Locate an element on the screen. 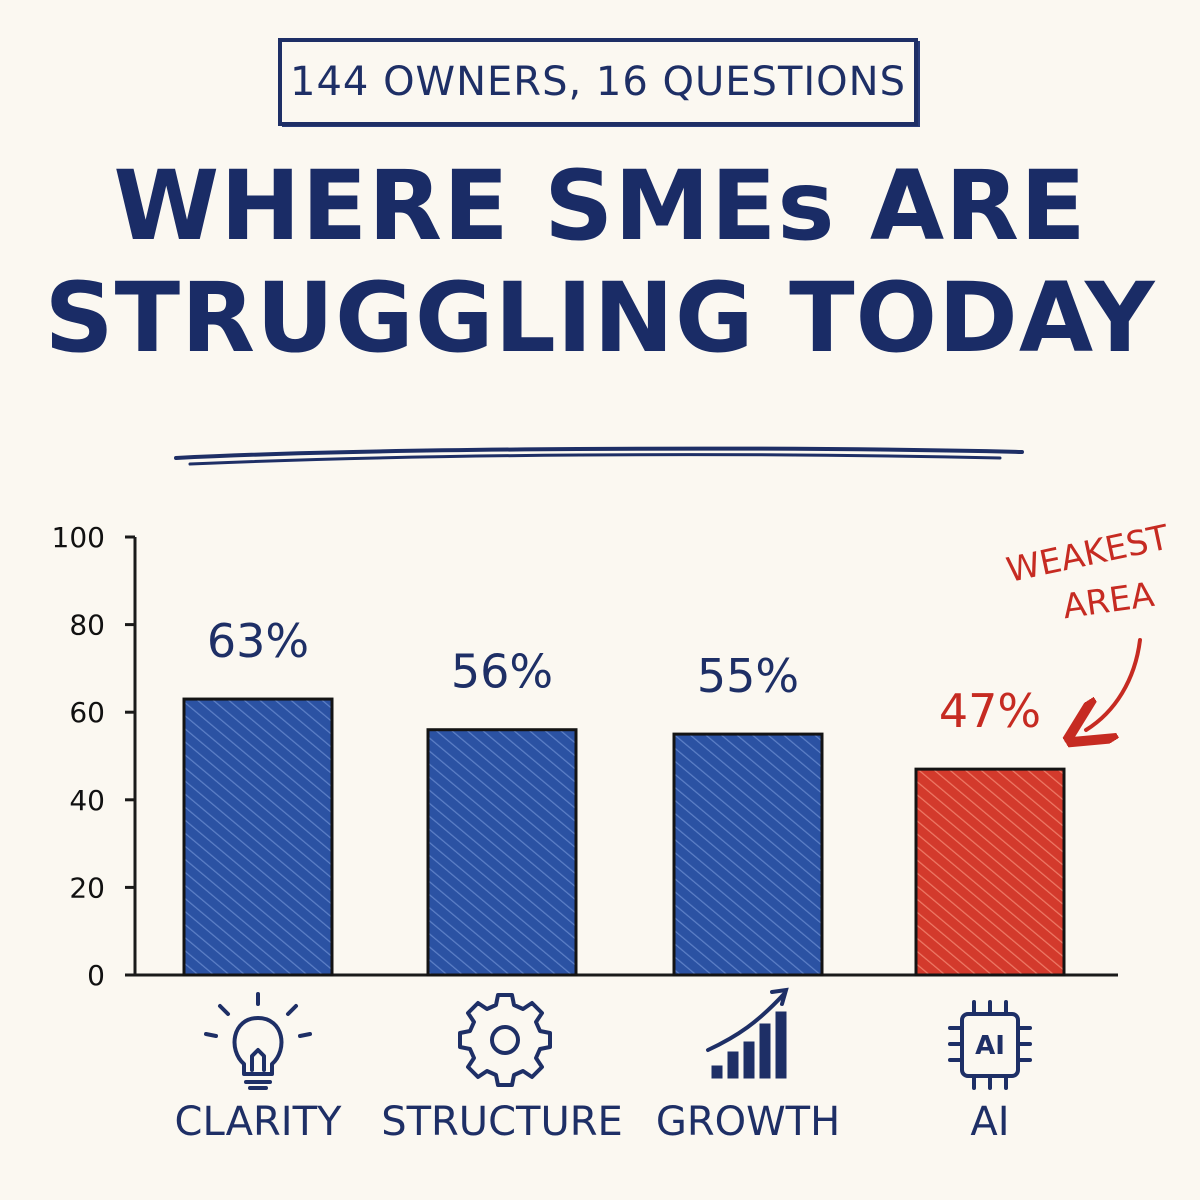 Image resolution: width=1200 pixels, height=1200 pixels. value-label-ai: 47% is located at coordinates (990, 711).